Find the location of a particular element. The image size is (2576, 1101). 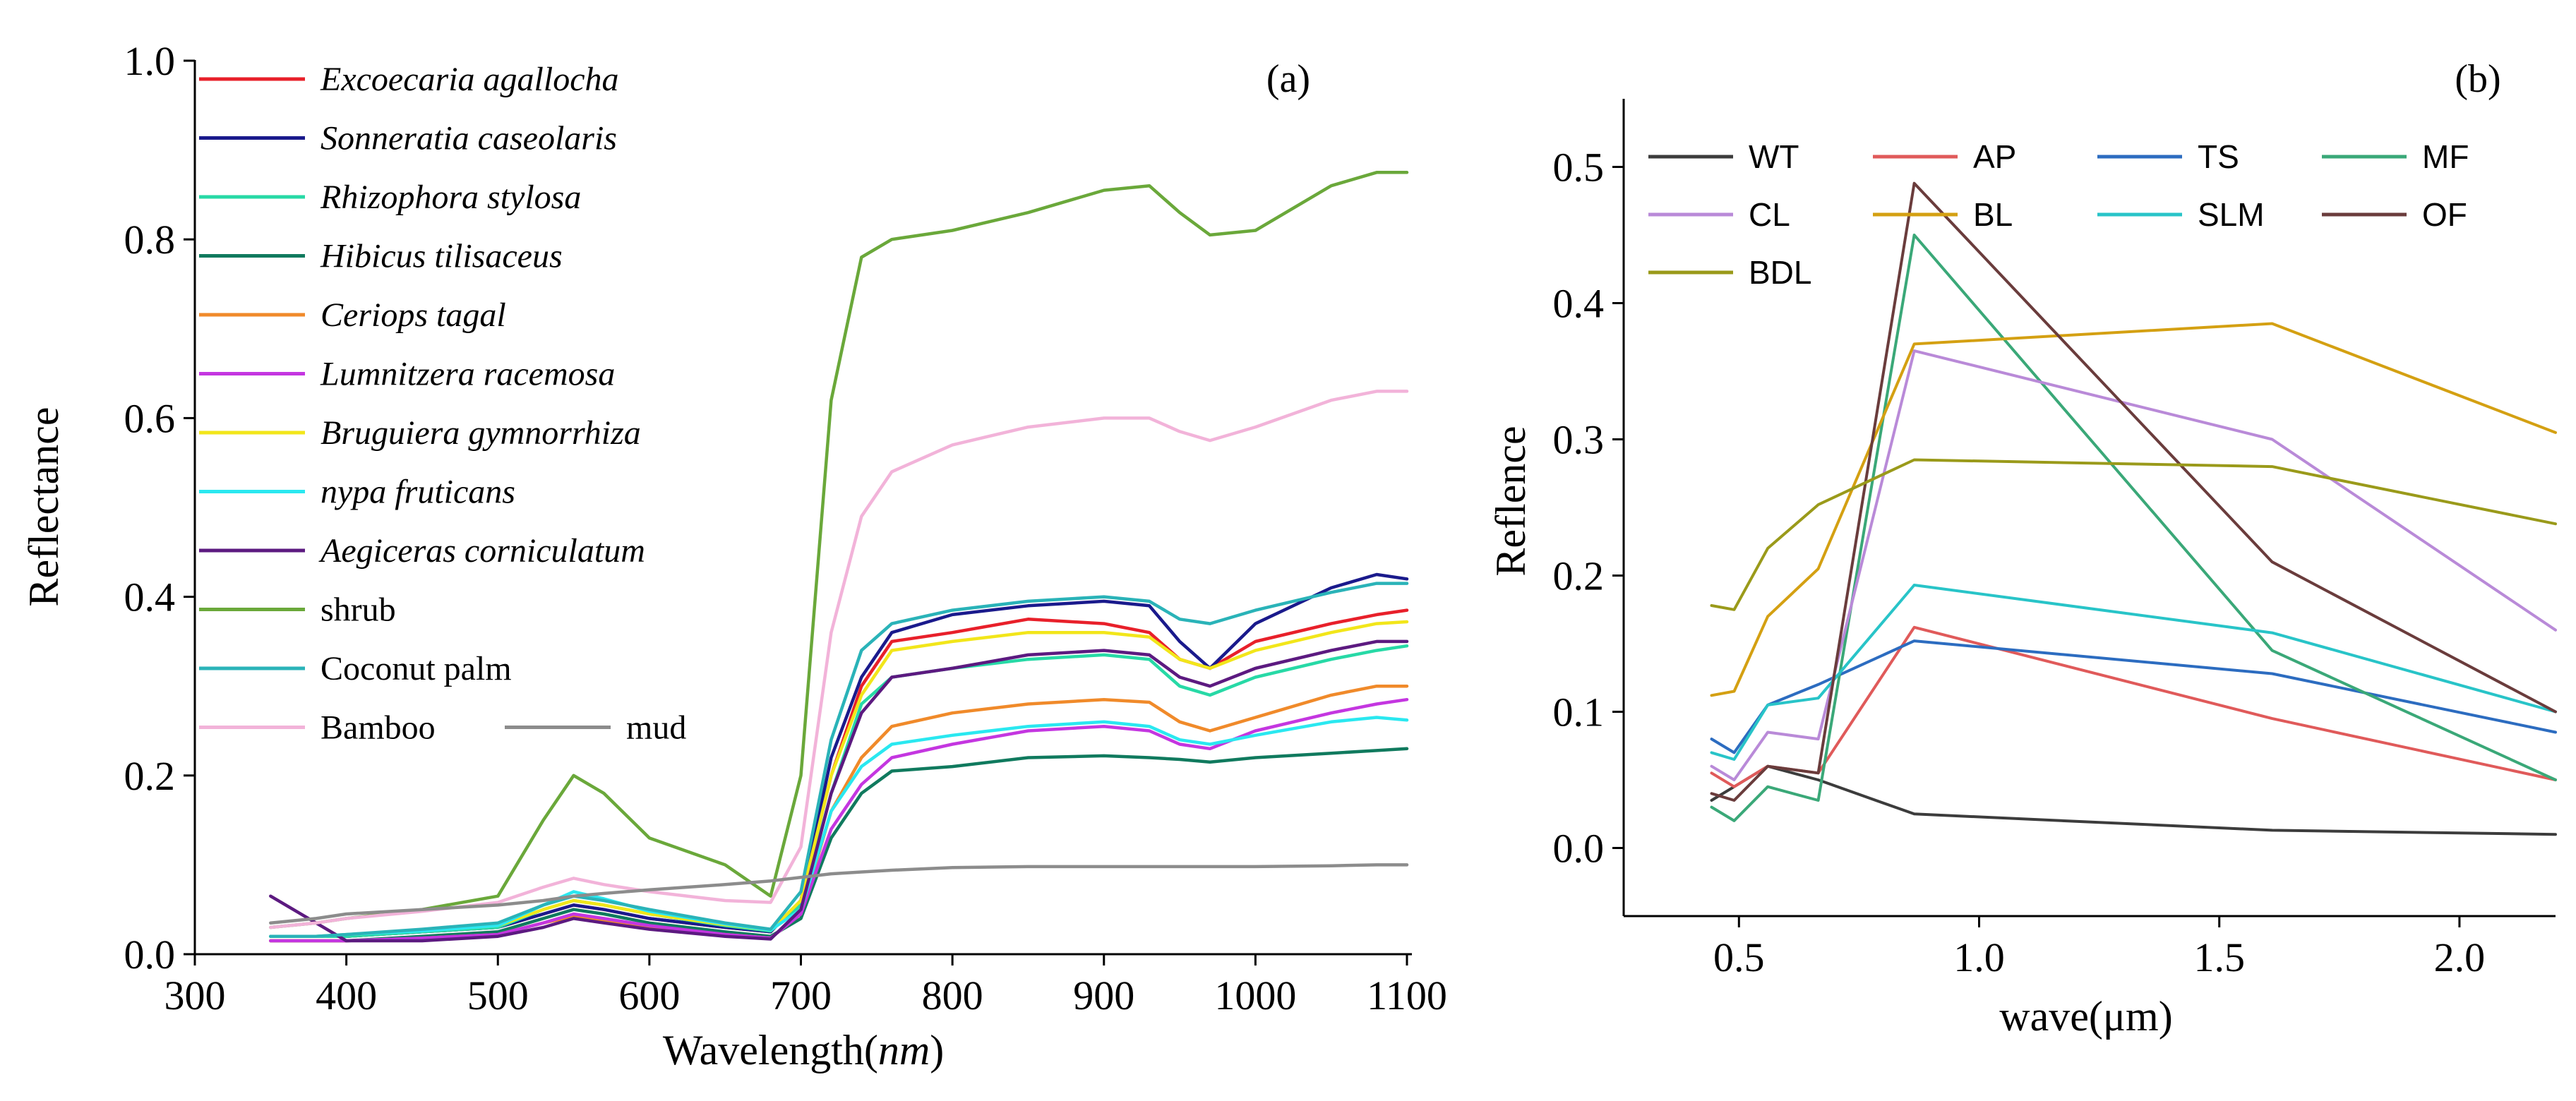

y-tick-label: 0.5 is located at coordinates (1579, 168).